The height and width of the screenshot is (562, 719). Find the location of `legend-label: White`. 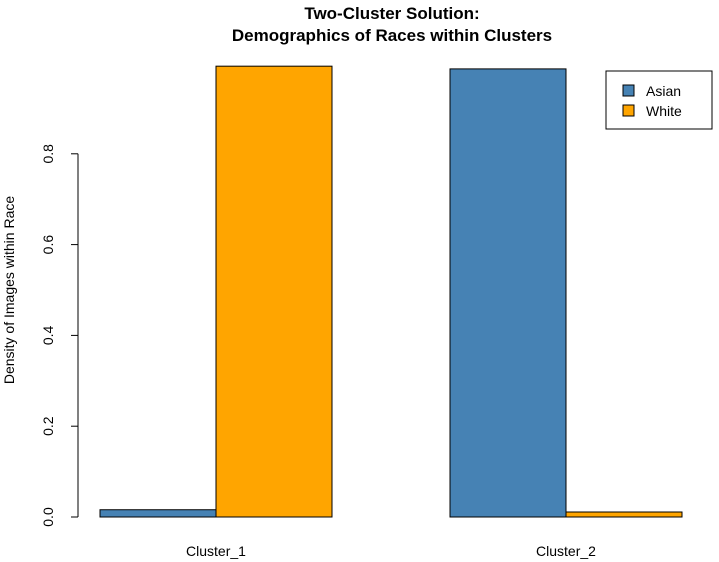

legend-label: White is located at coordinates (664, 111).